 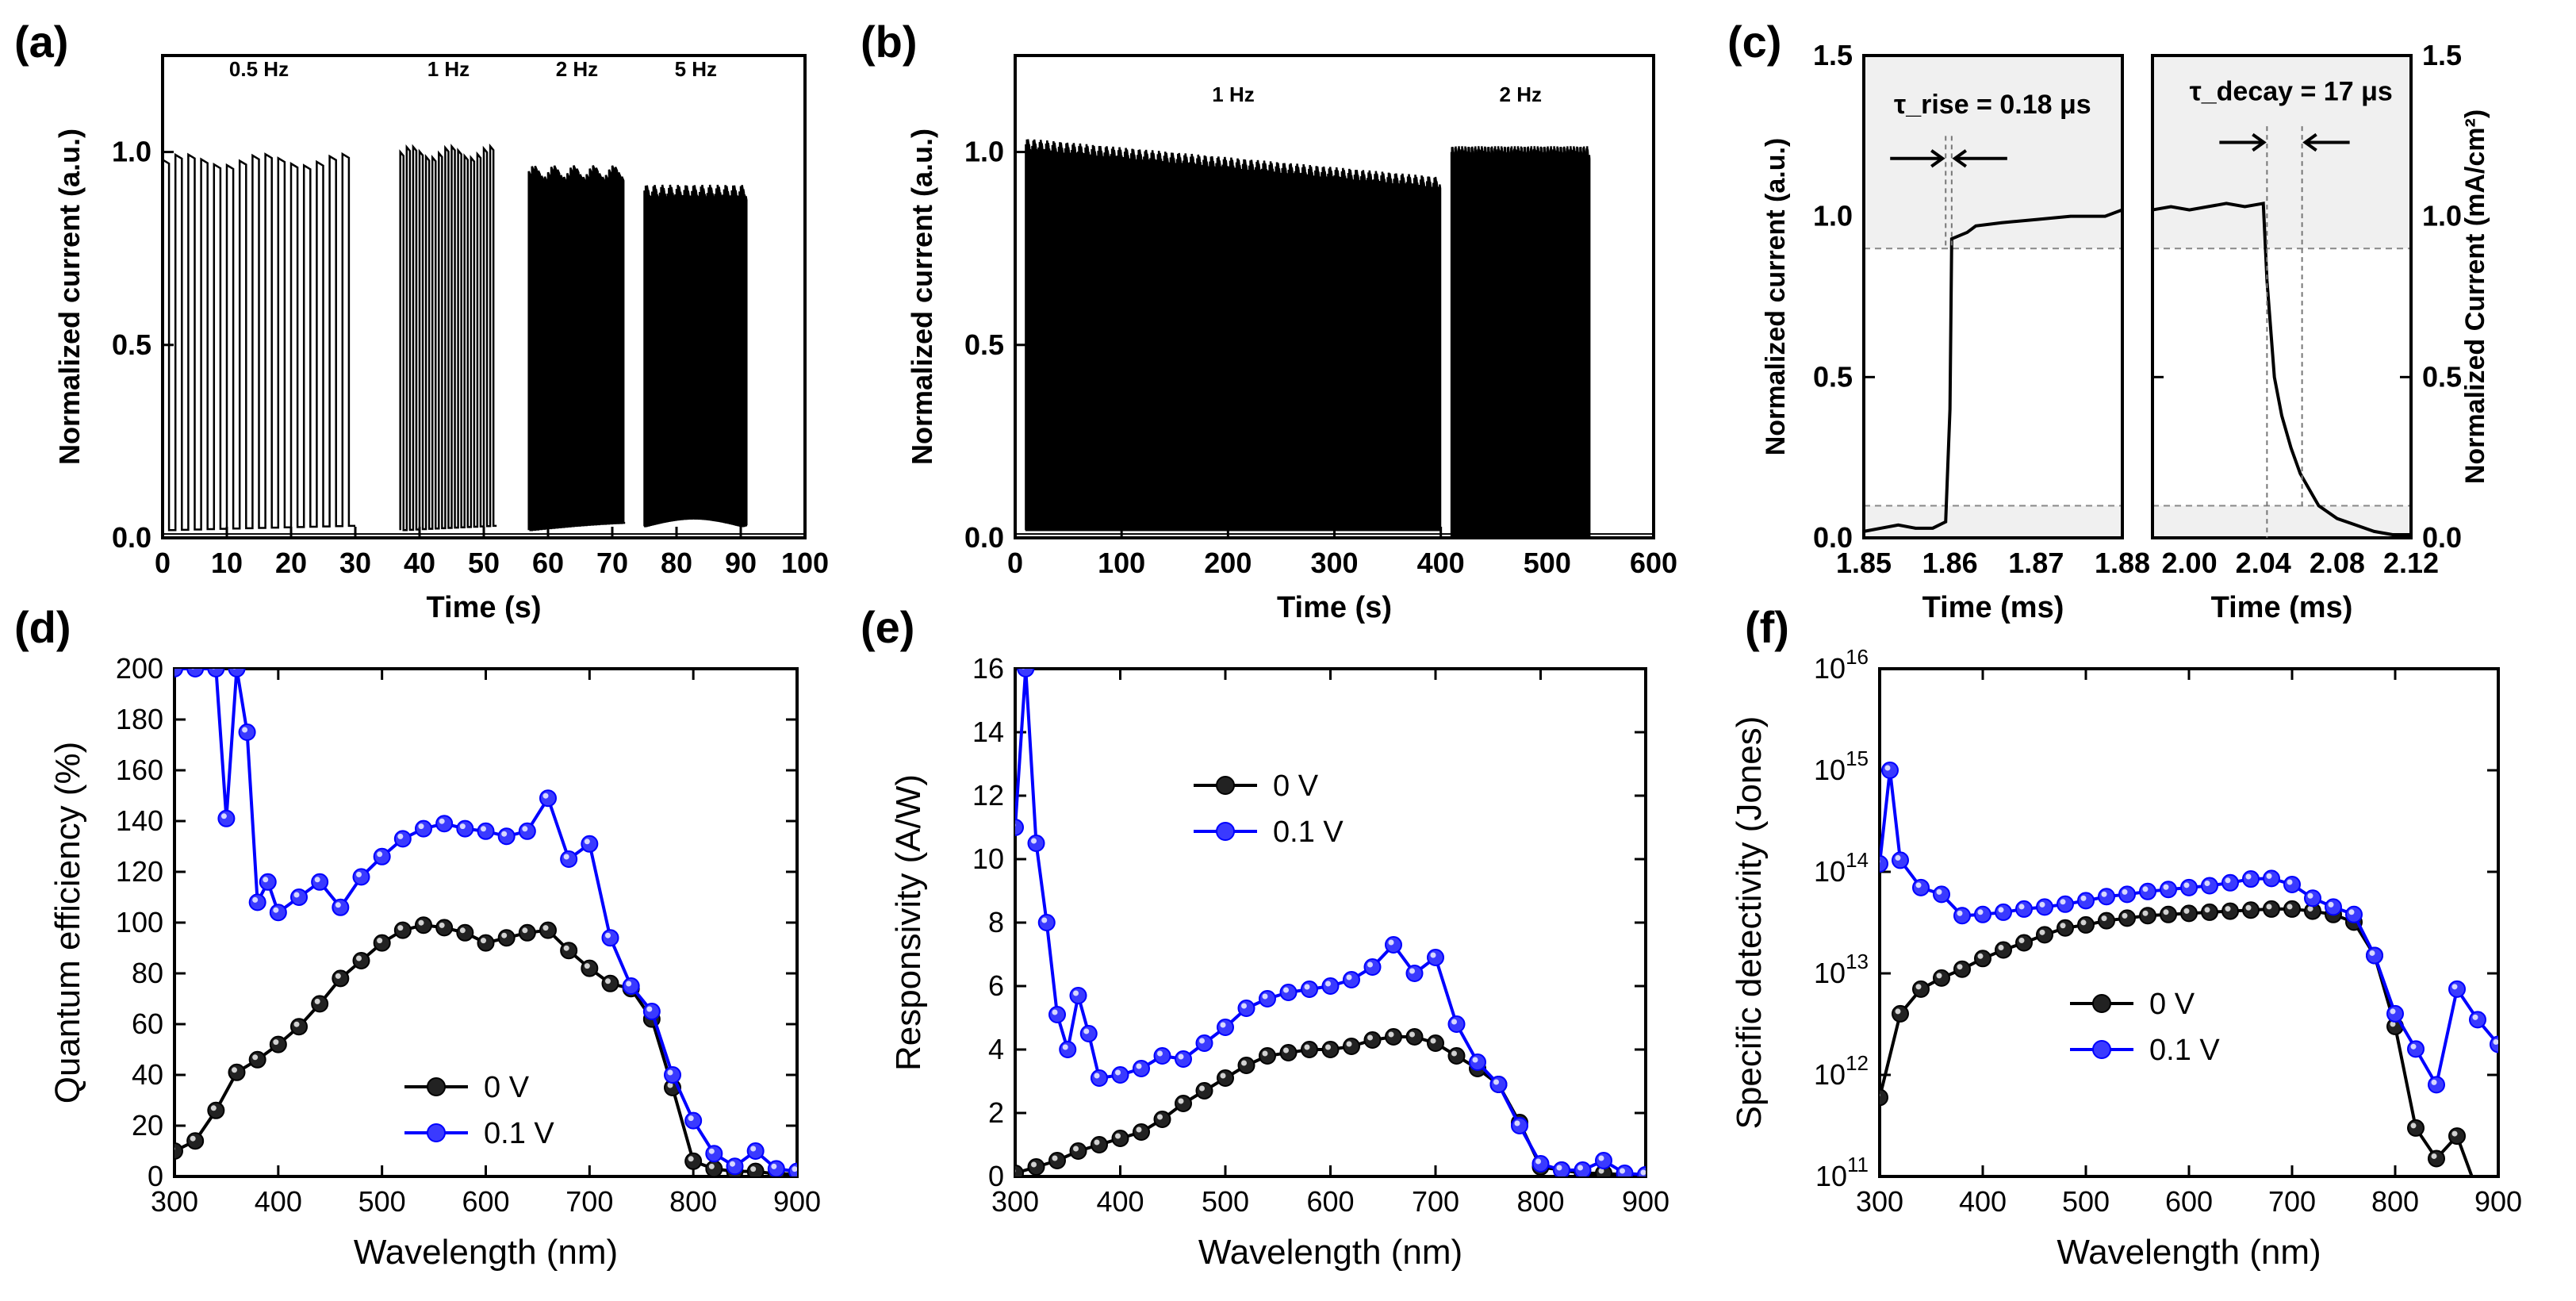 What do you see at coordinates (147, 973) in the screenshot?
I see `y-tick-label: 80` at bounding box center [147, 973].